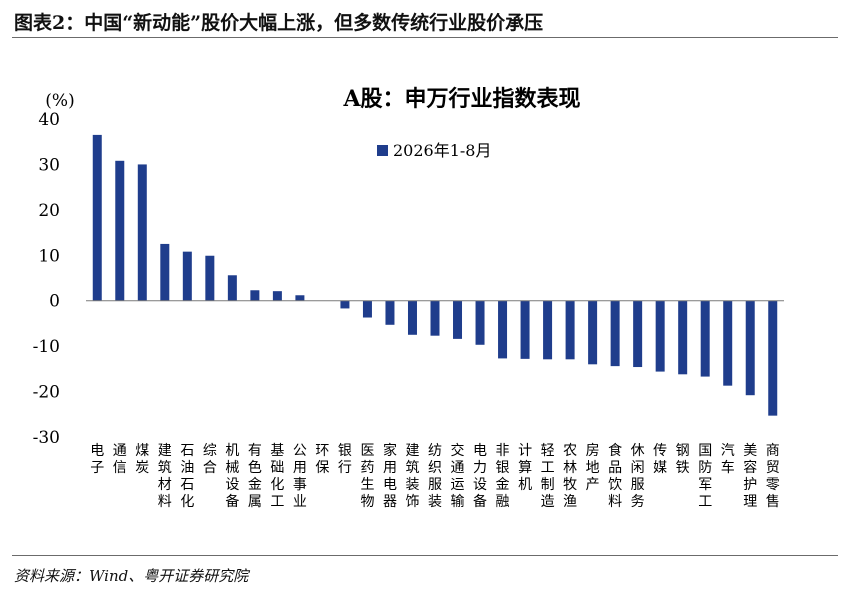 This screenshot has width=852, height=594. What do you see at coordinates (49, 256) in the screenshot?
I see `y-tick-label: 10` at bounding box center [49, 256].